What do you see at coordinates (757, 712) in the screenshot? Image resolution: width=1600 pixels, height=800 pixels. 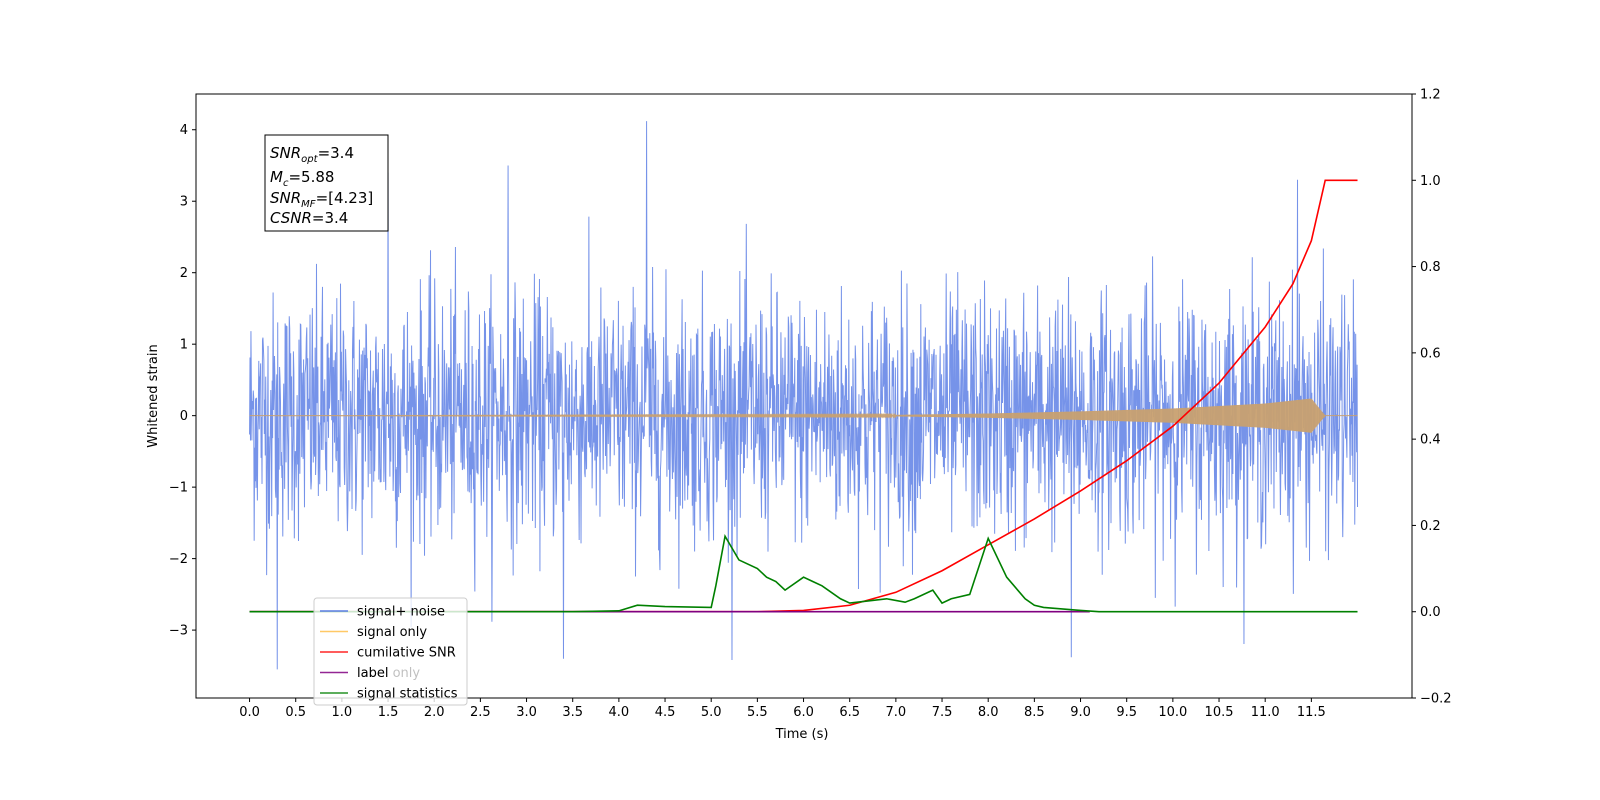 I see `x-tick-label: 5.5` at bounding box center [757, 712].